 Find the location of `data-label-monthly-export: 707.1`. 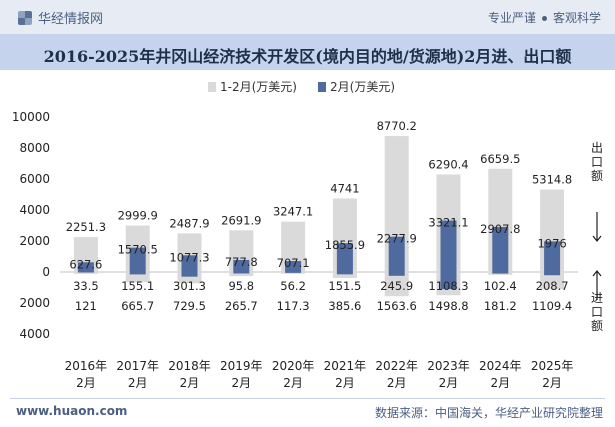

data-label-monthly-export: 707.1 is located at coordinates (293, 263).